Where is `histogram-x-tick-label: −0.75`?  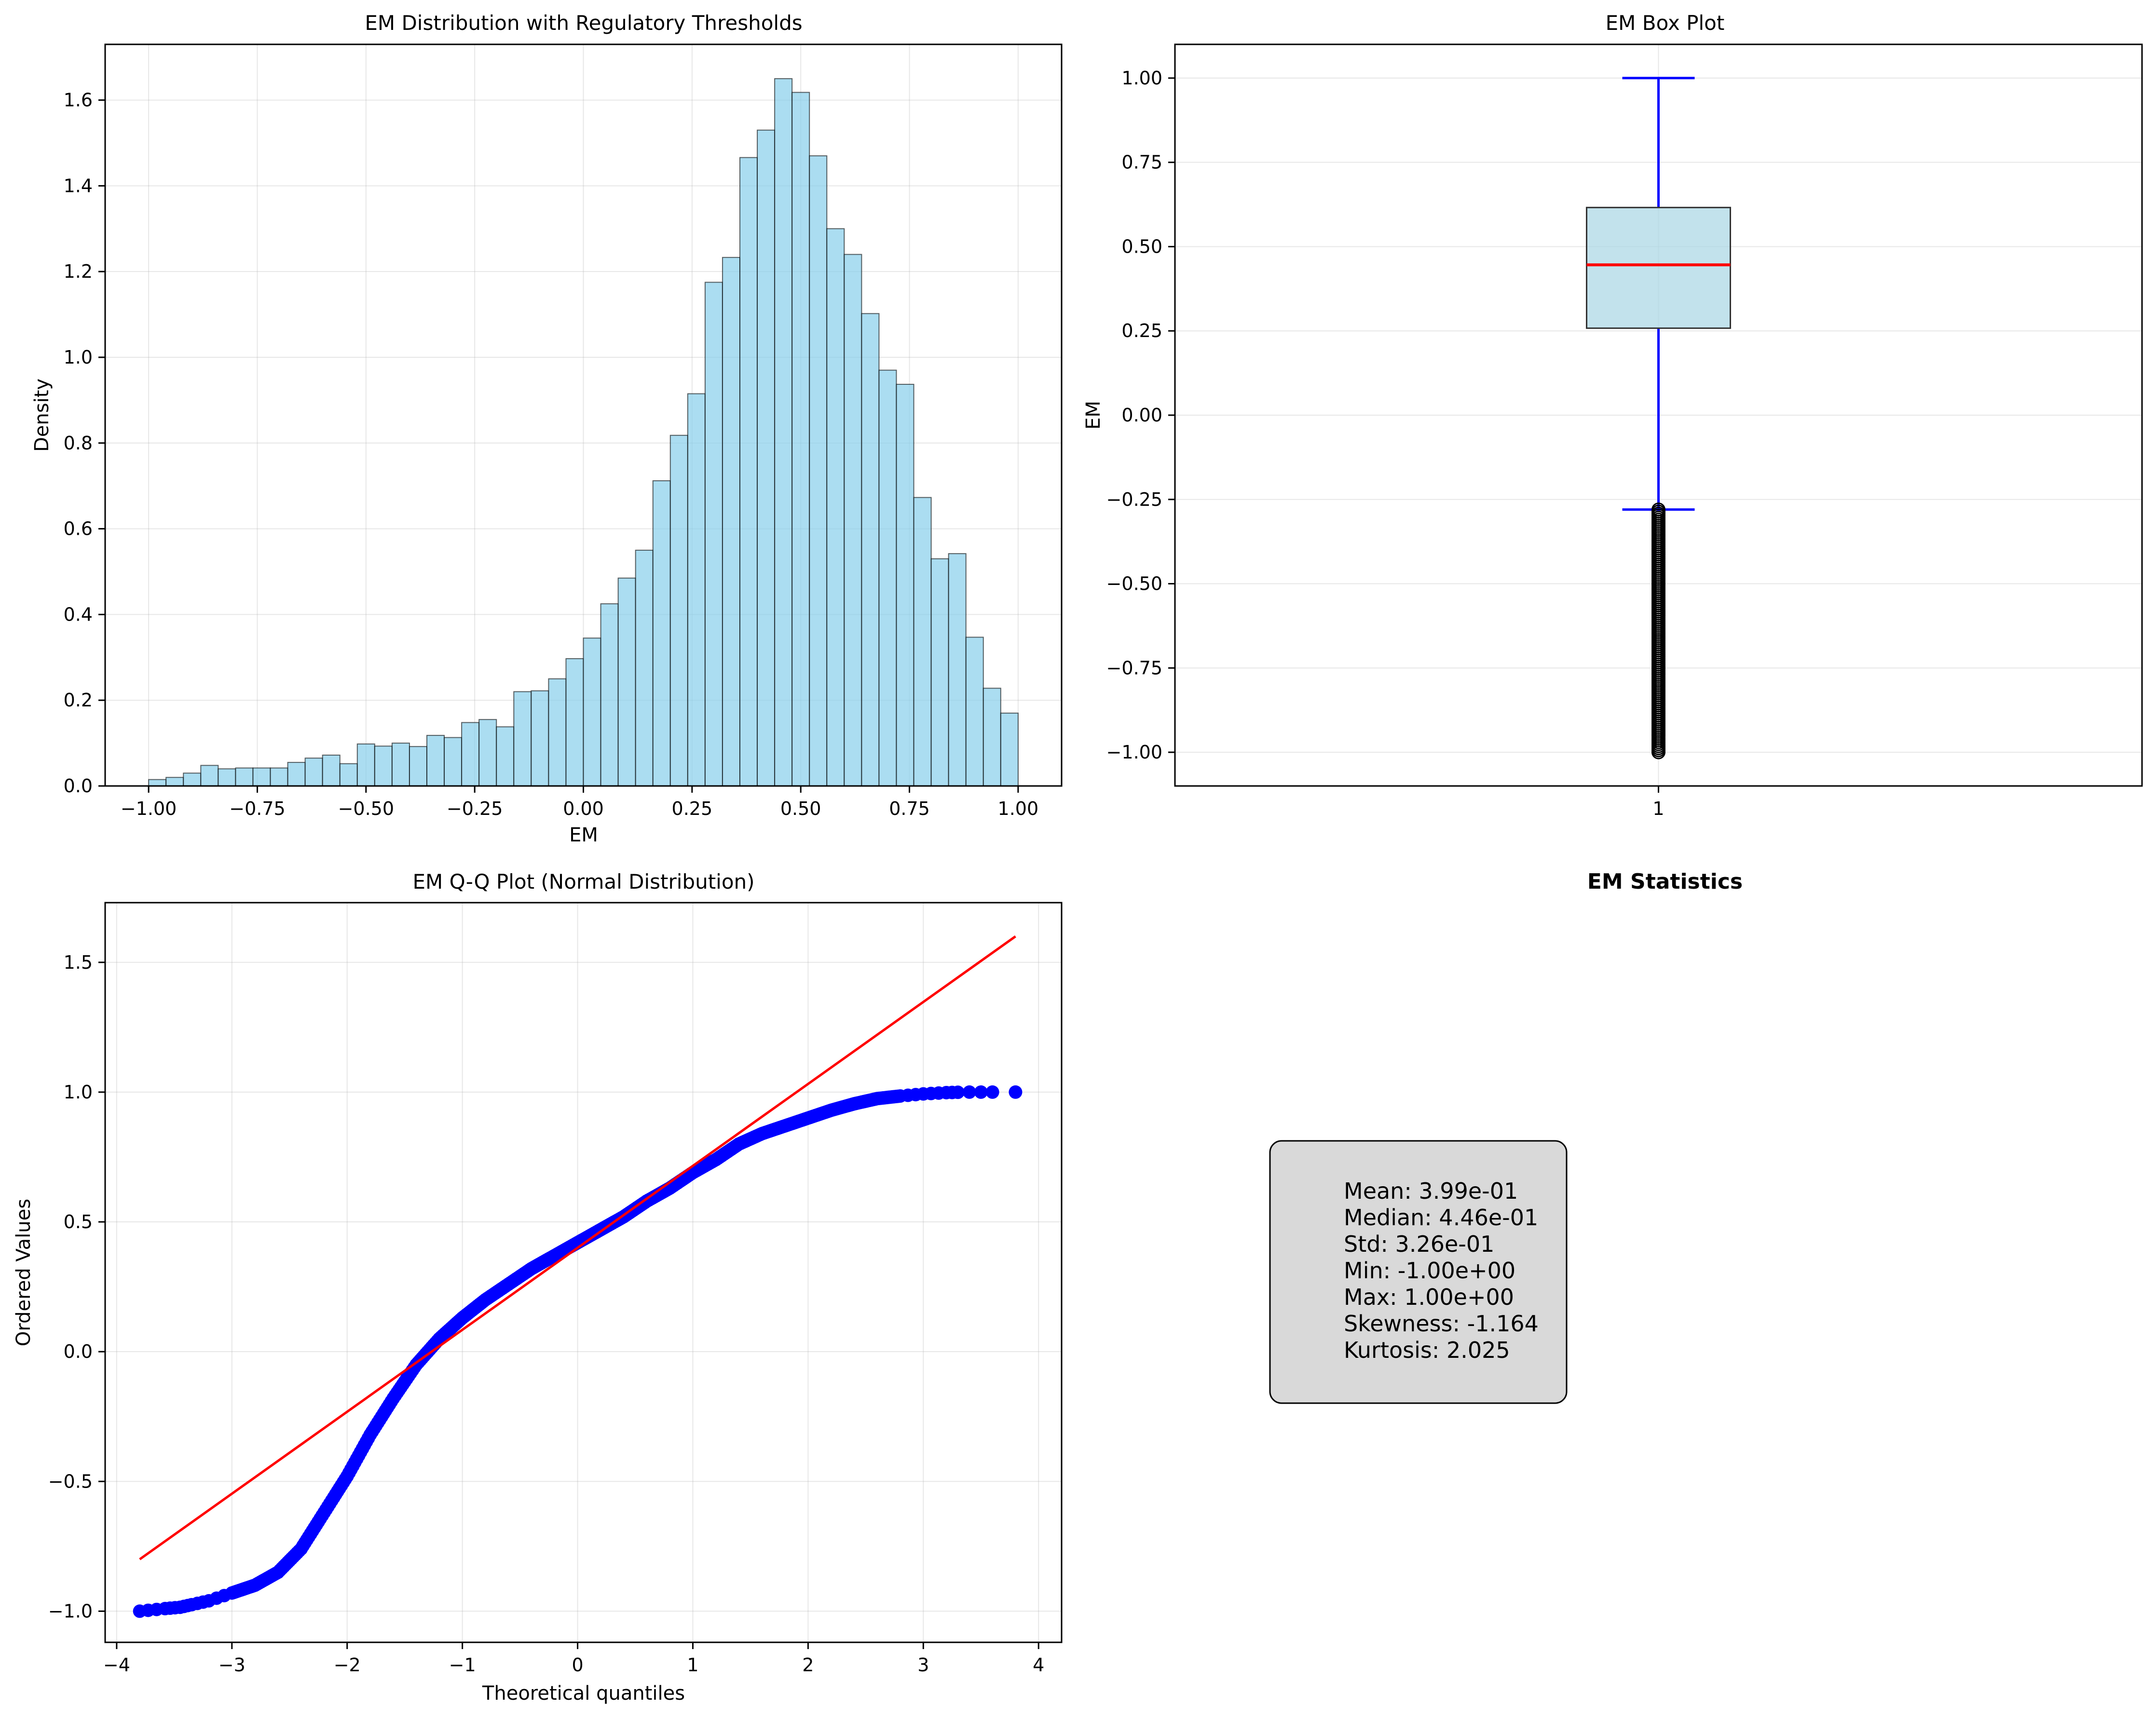 histogram-x-tick-label: −0.75 is located at coordinates (257, 808).